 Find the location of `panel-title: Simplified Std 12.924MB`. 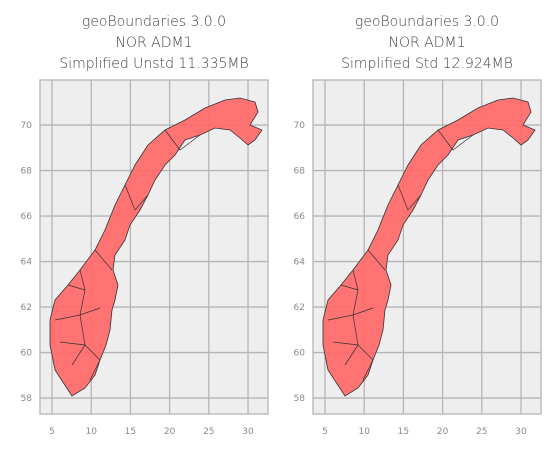

panel-title: Simplified Std 12.924MB is located at coordinates (427, 64).